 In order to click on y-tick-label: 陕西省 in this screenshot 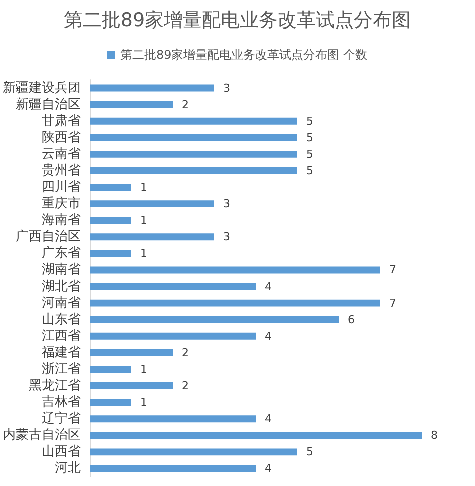, I will do `click(61, 138)`.